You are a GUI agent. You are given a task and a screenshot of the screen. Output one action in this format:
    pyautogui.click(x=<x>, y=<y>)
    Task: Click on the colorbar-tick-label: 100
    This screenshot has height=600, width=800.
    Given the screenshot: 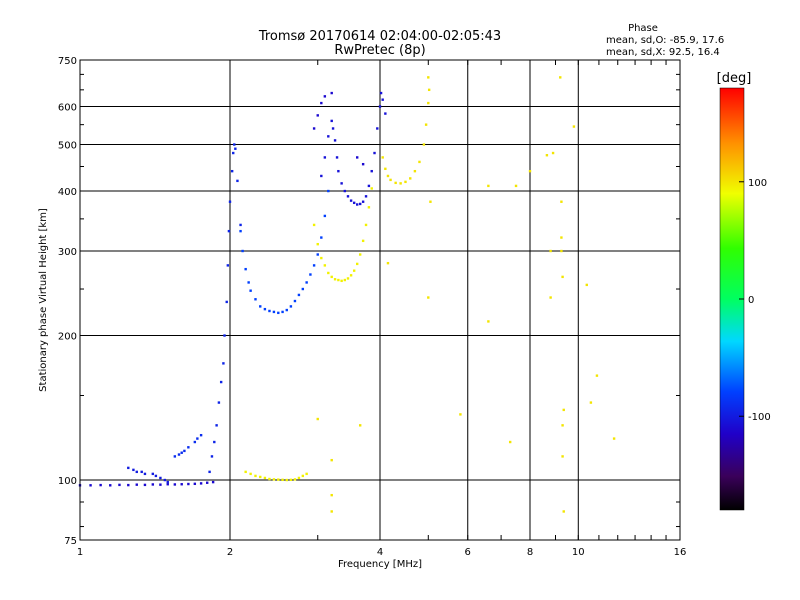 What is the action you would take?
    pyautogui.click(x=757, y=183)
    